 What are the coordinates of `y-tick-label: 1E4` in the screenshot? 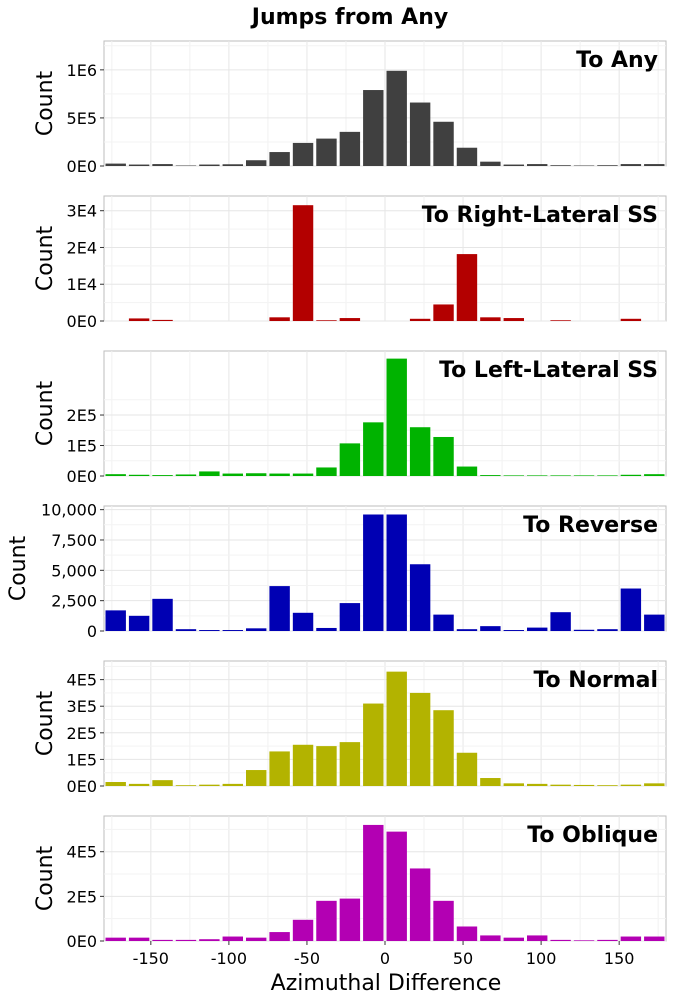 It's located at (82, 284).